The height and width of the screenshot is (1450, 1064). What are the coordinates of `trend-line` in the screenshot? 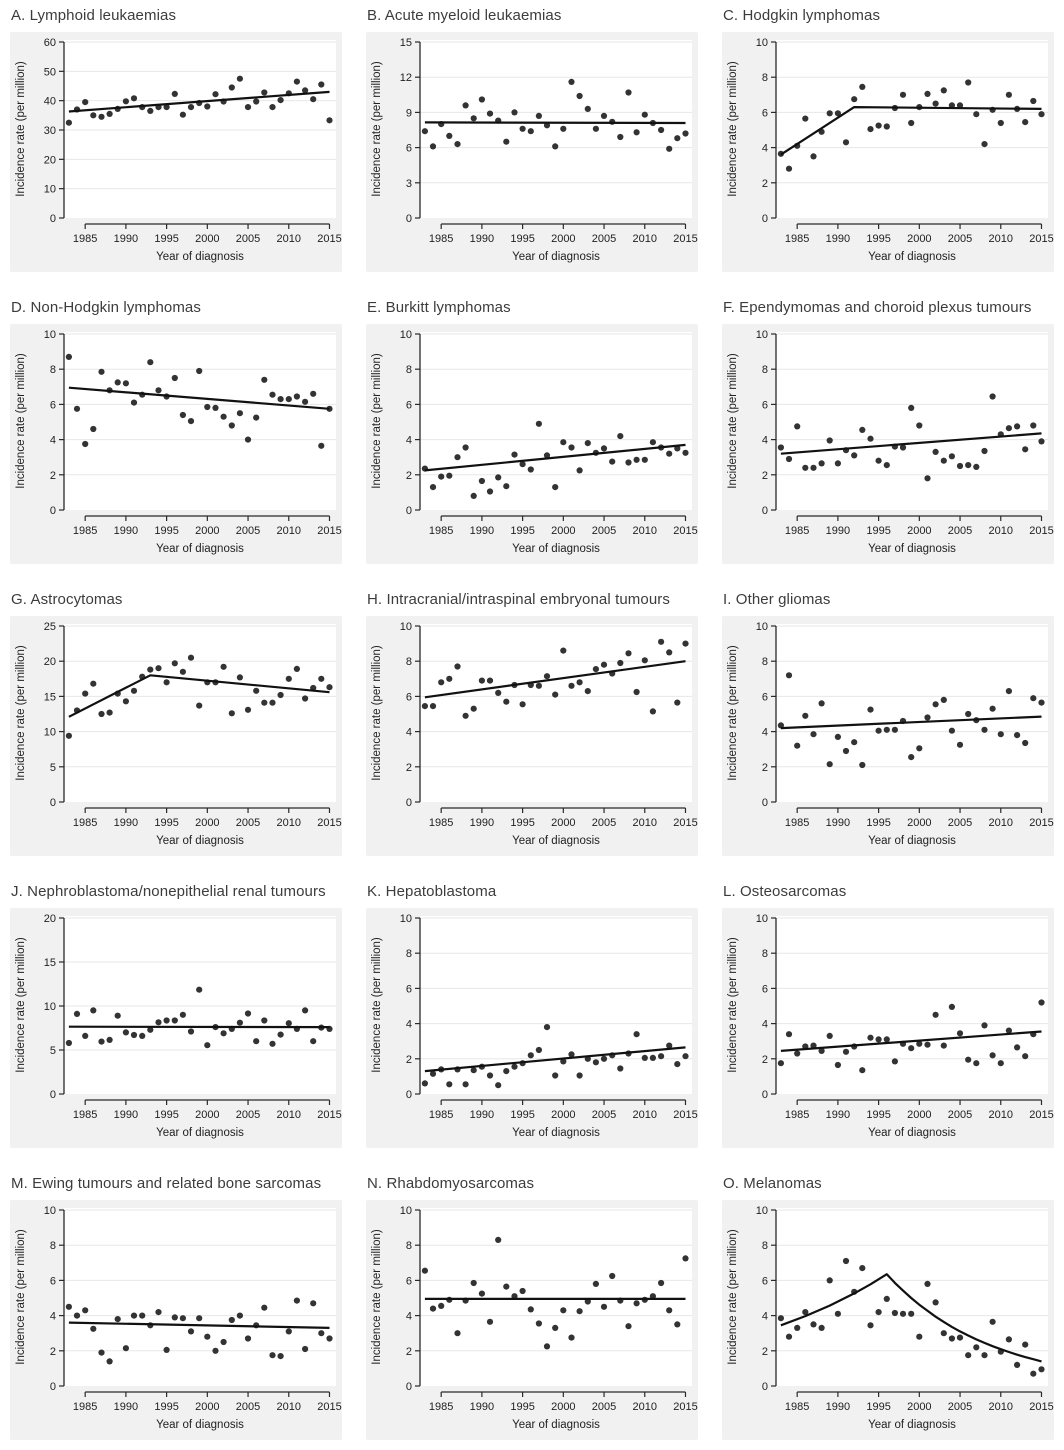 It's located at (555, 457).